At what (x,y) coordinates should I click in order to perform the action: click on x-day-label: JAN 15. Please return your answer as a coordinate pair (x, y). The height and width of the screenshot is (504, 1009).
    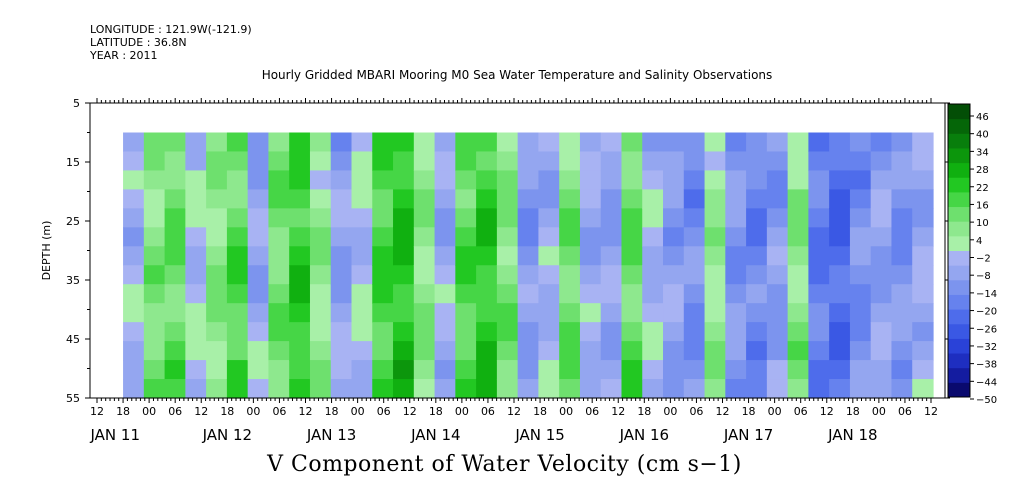
    Looking at the image, I should click on (539, 435).